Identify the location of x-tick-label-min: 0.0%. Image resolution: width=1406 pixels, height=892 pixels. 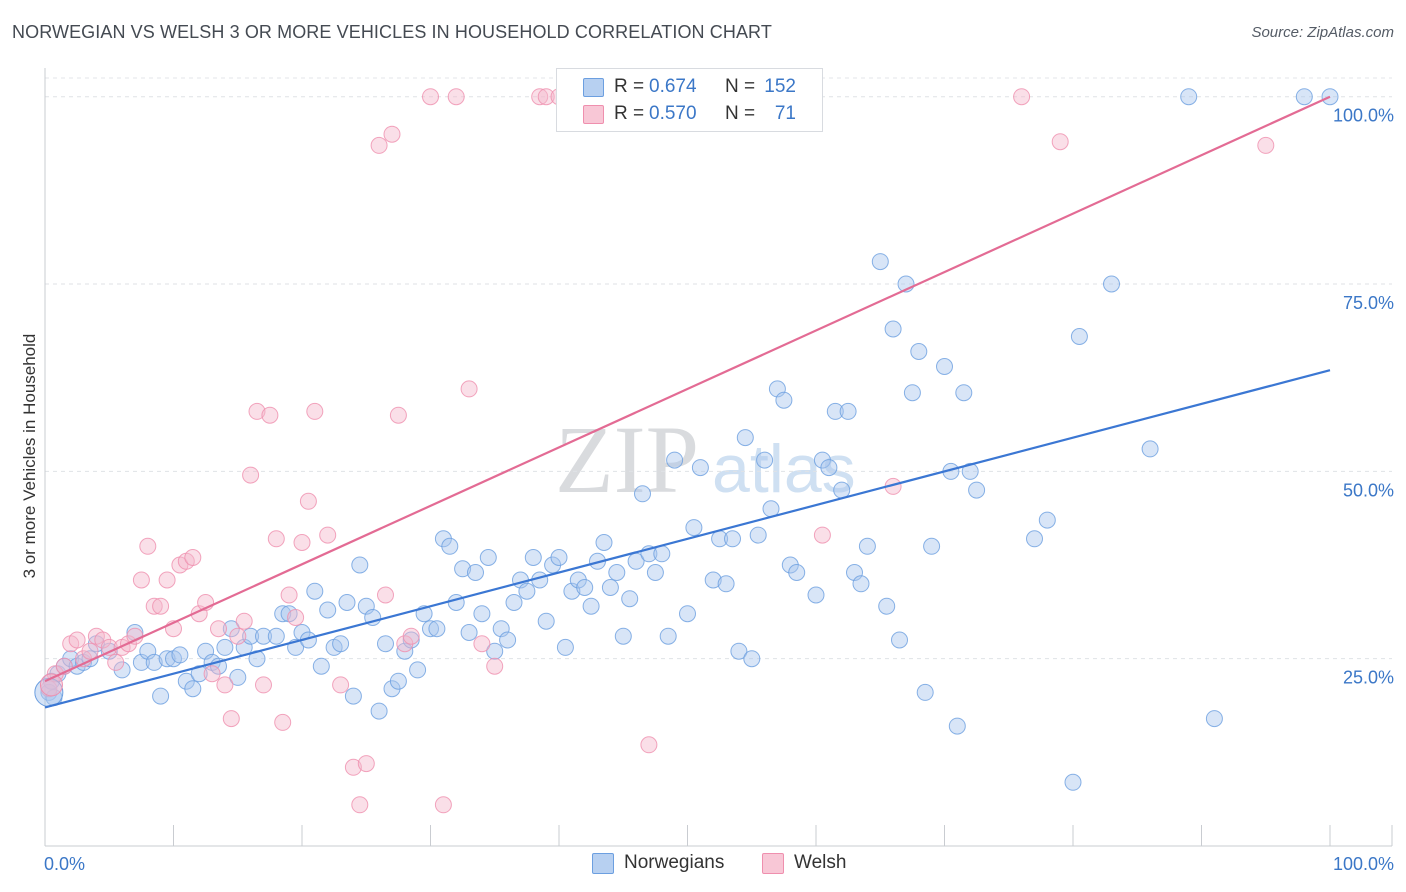
(64, 864).